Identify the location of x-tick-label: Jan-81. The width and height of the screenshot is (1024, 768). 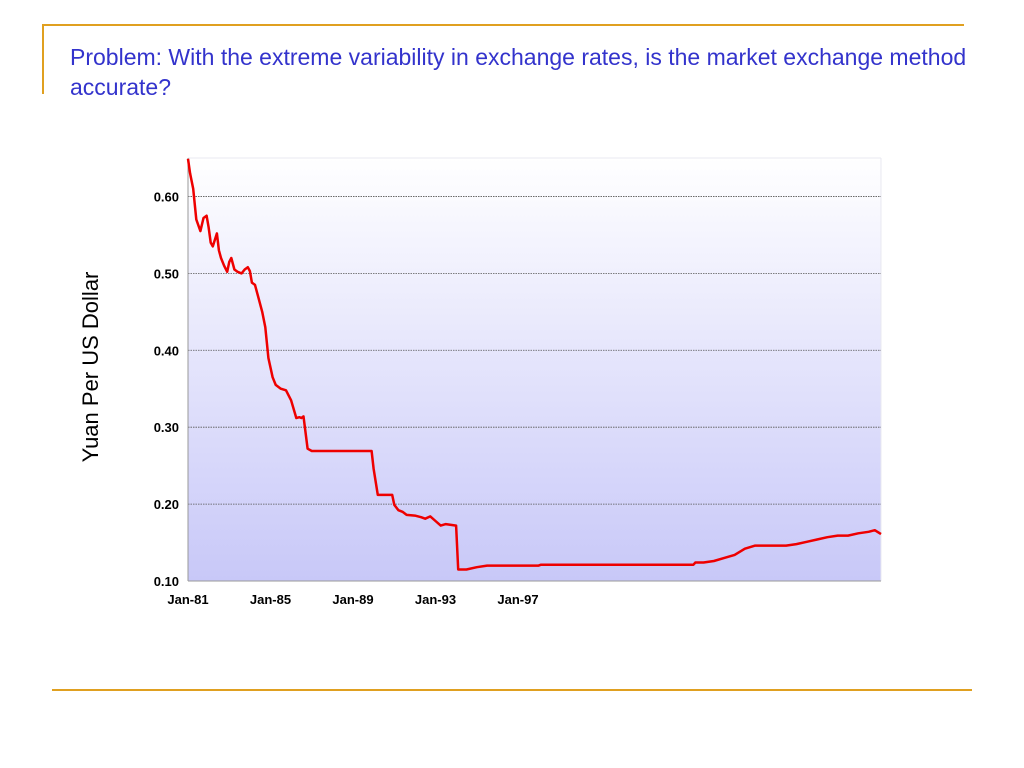
(187, 599).